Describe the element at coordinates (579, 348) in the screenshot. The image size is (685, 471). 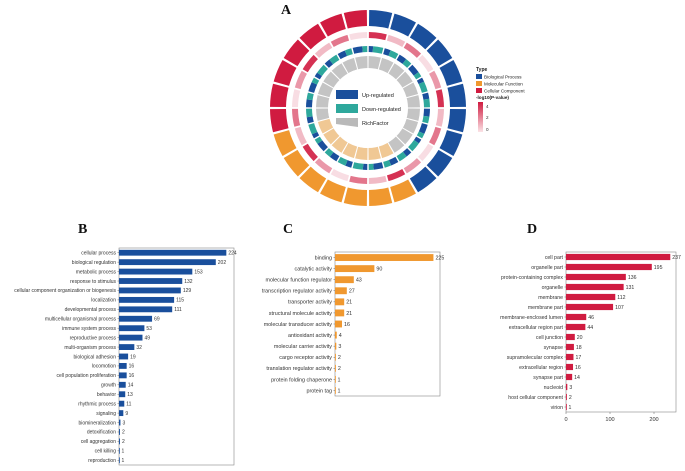
I see `value-label: 18` at that location.